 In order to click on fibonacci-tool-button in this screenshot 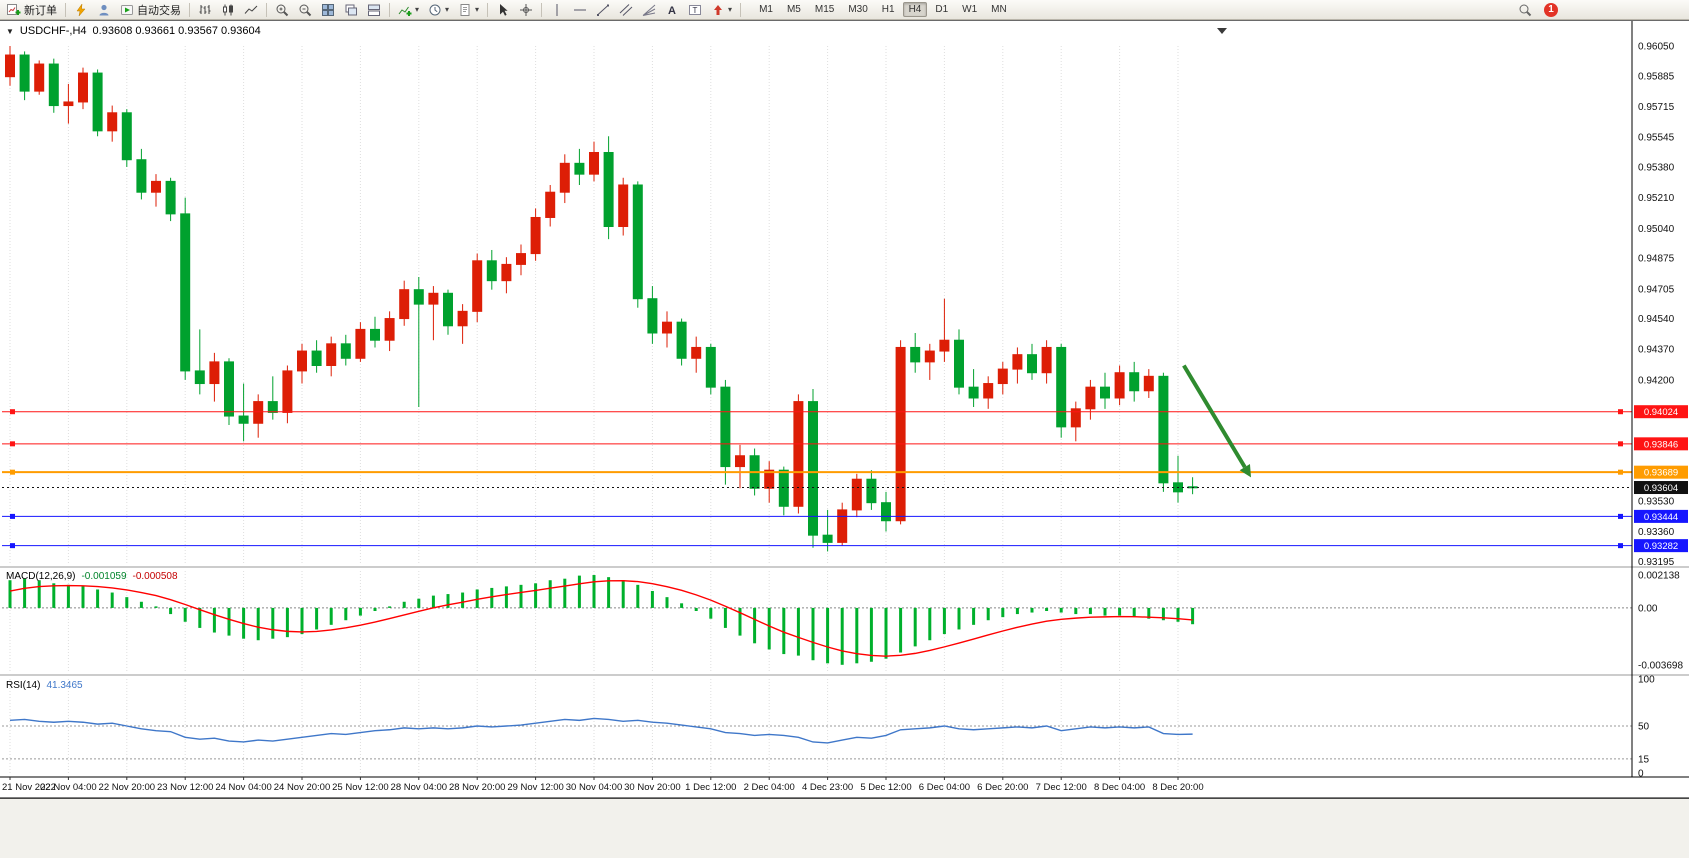, I will do `click(649, 10)`.